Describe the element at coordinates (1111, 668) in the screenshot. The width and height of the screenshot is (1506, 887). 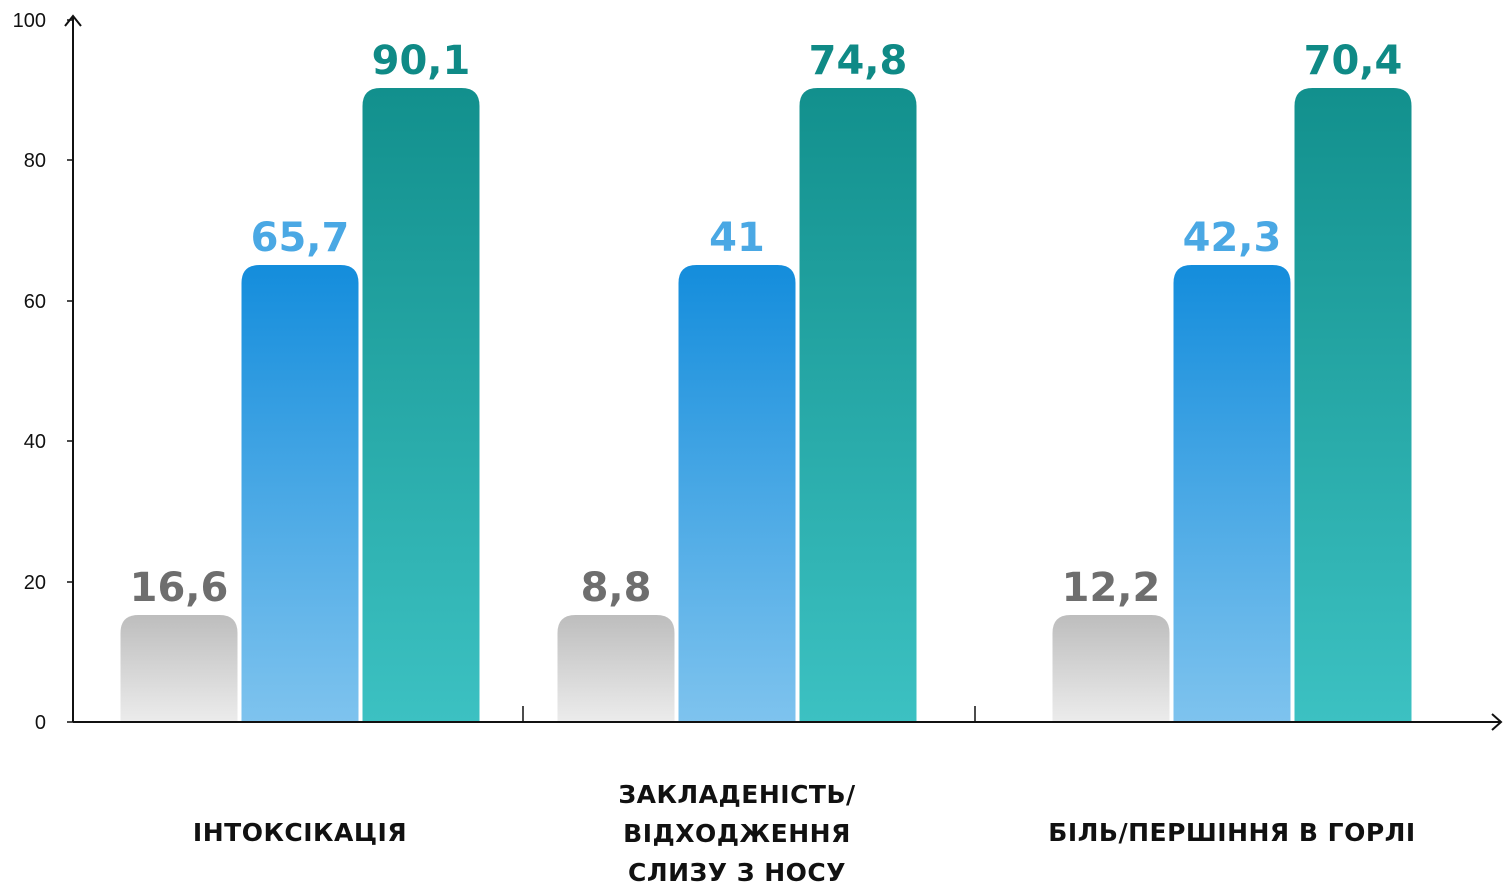
I see `bar-c2-s0` at that location.